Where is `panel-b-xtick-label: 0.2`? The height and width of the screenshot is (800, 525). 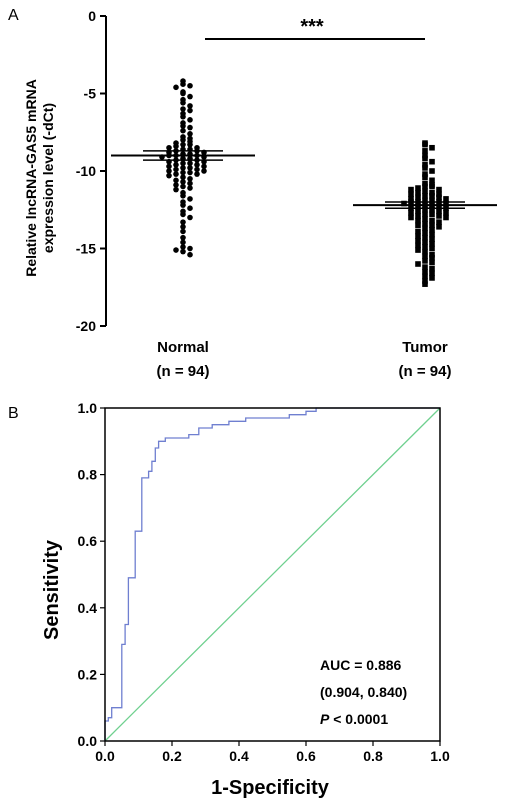
panel-b-xtick-label: 0.2 is located at coordinates (172, 756).